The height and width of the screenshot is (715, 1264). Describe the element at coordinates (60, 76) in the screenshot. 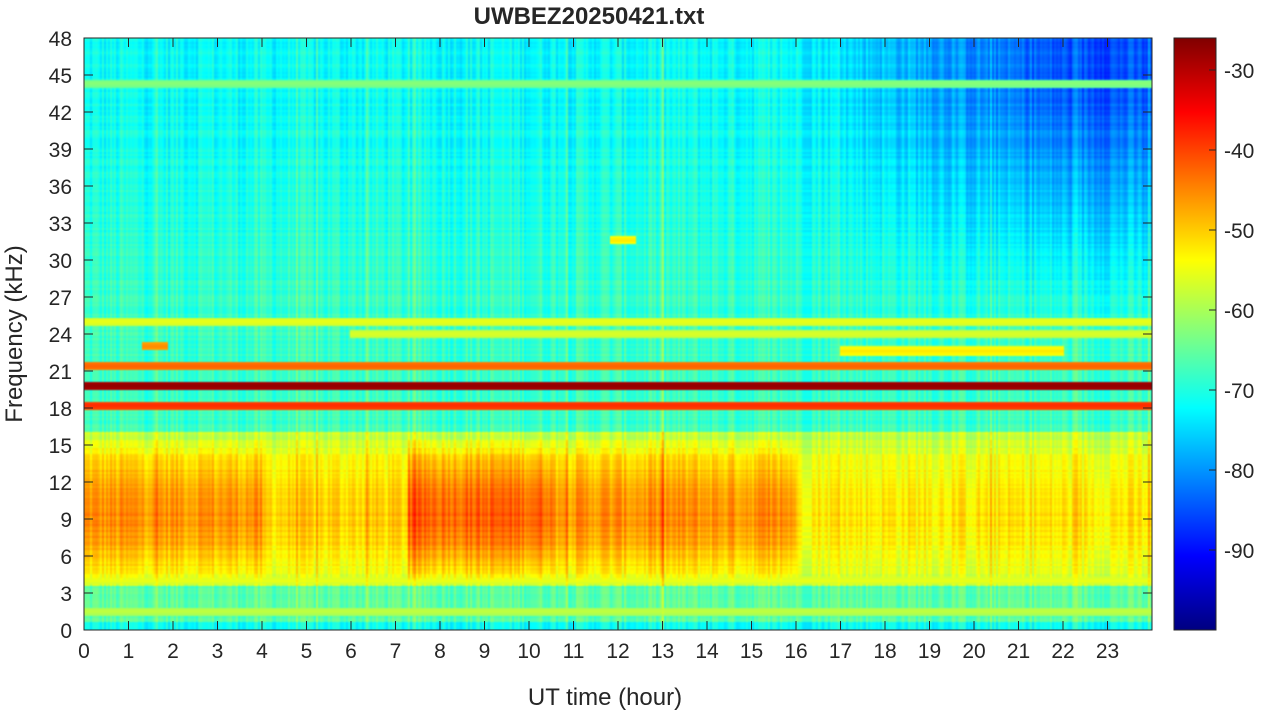

I see `y-tick-label: 45` at that location.